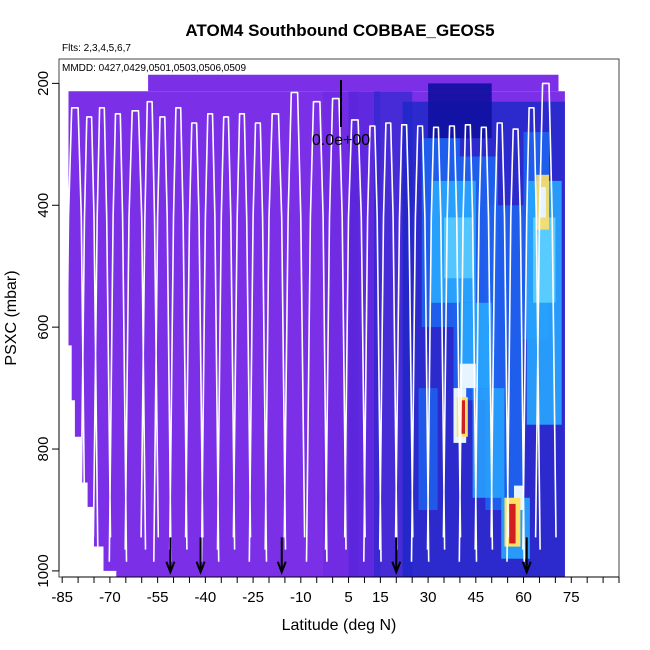  I want to click on x-axis: -85 -70 -55 -40 -25 -10 5 15 30 45 60 75, so click(335, 591).